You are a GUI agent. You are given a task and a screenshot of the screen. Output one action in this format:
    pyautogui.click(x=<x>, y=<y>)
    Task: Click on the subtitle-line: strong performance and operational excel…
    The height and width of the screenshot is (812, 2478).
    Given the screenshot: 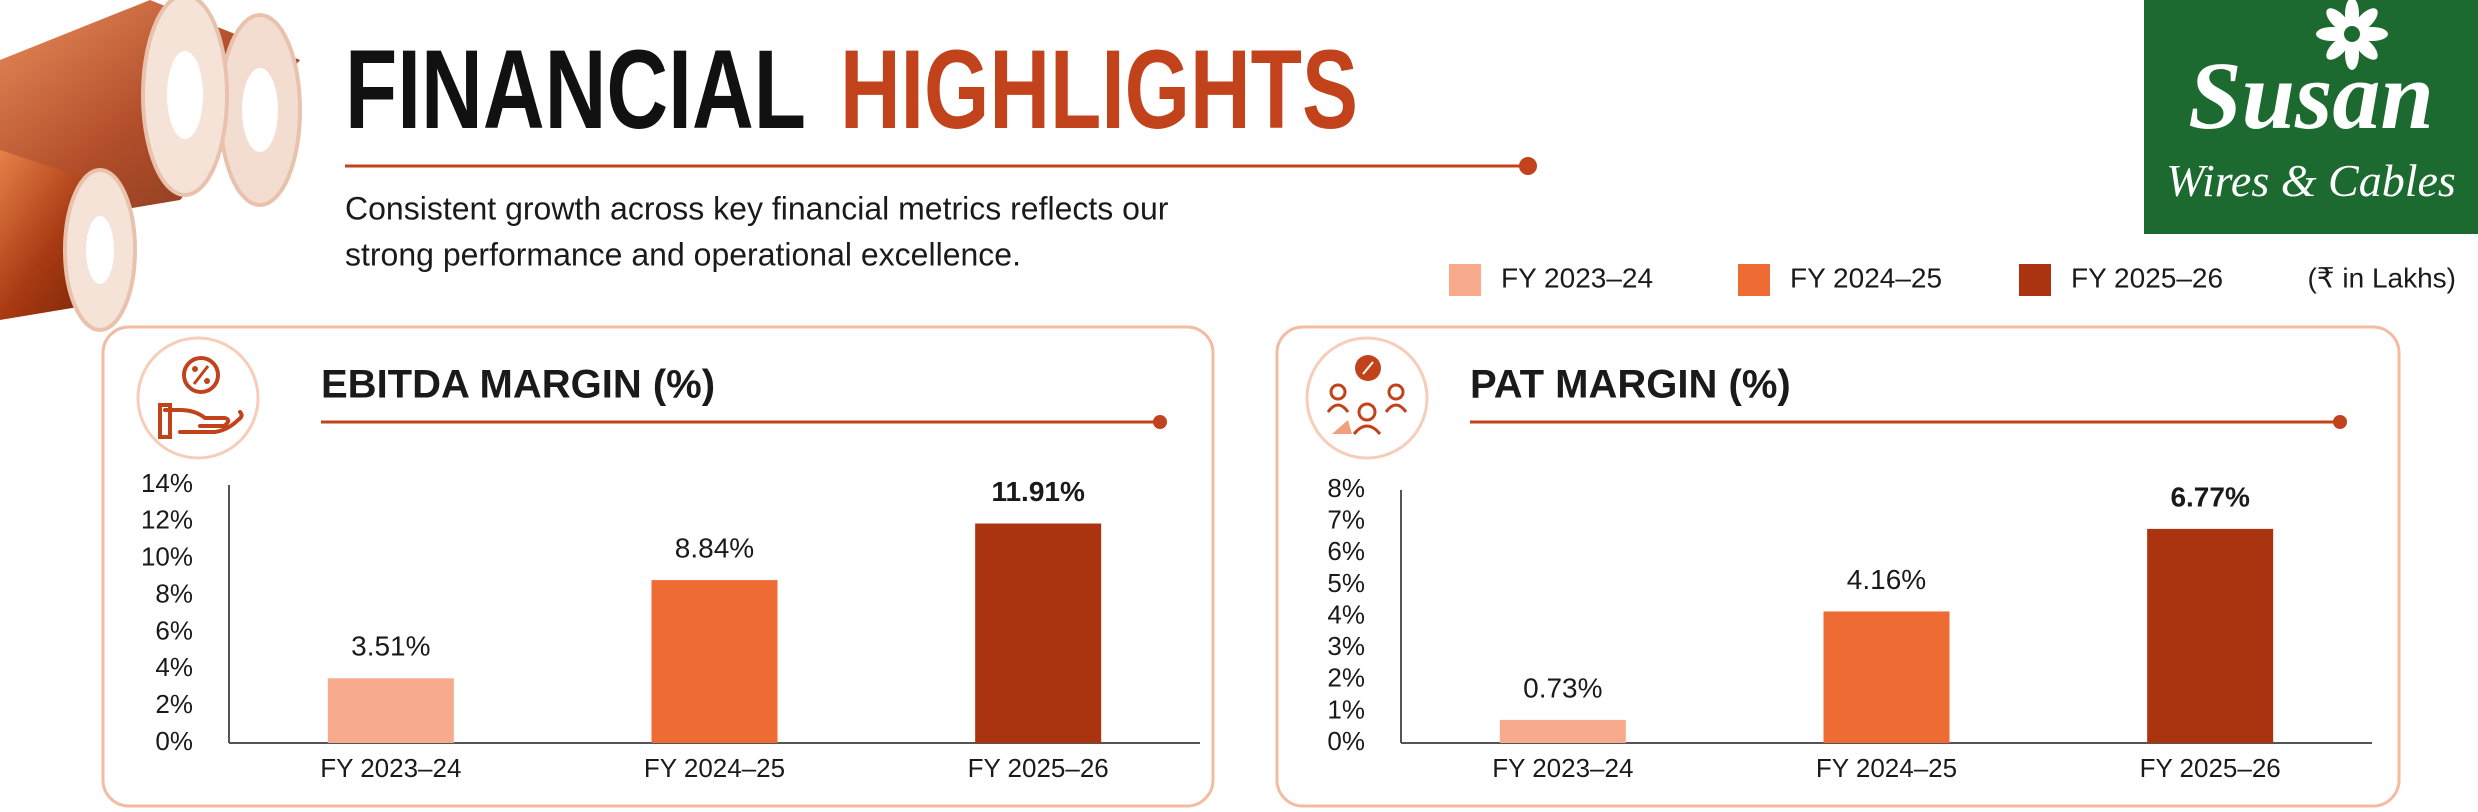 What is the action you would take?
    pyautogui.click(x=683, y=254)
    